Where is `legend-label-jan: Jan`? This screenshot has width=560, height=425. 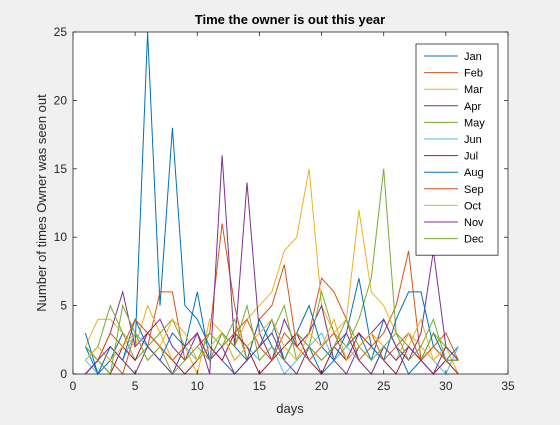 legend-label-jan: Jan is located at coordinates (473, 57).